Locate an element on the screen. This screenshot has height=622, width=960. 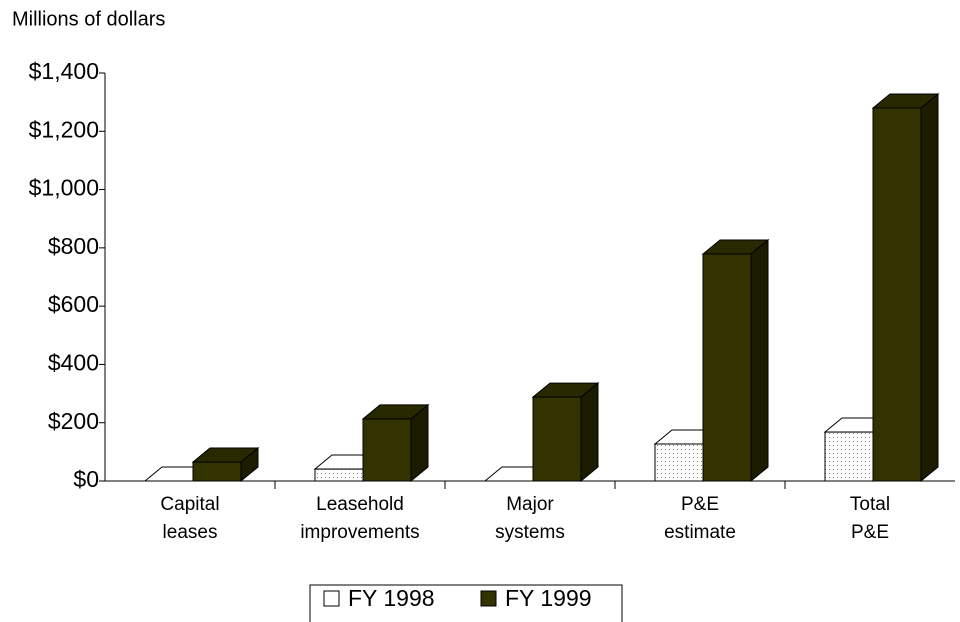
legend-box is located at coordinates (466, 603).